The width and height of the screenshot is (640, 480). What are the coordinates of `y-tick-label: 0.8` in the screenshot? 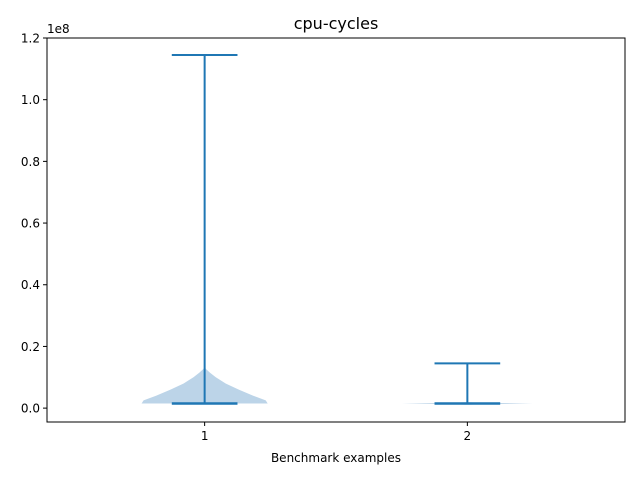 It's located at (30, 162).